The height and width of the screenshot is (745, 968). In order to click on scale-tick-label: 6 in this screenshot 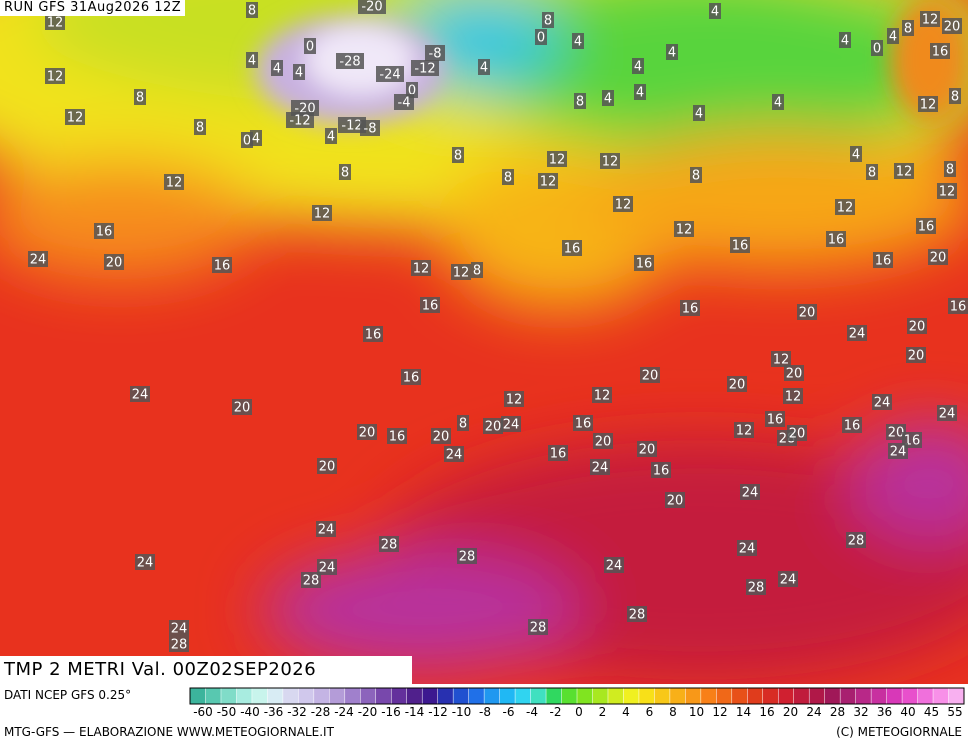, I will do `click(650, 712)`.